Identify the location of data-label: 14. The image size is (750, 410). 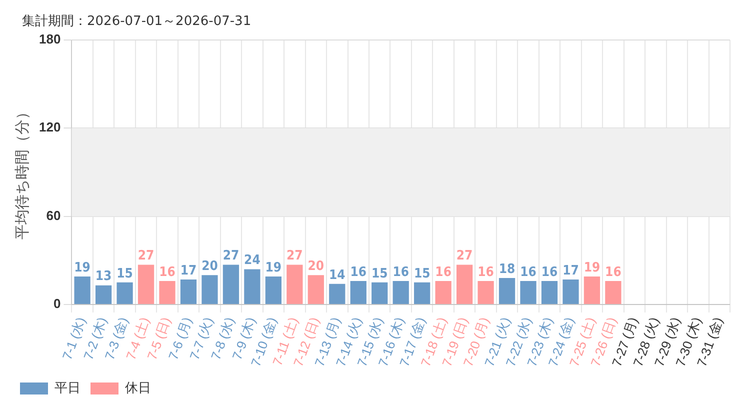
(337, 275).